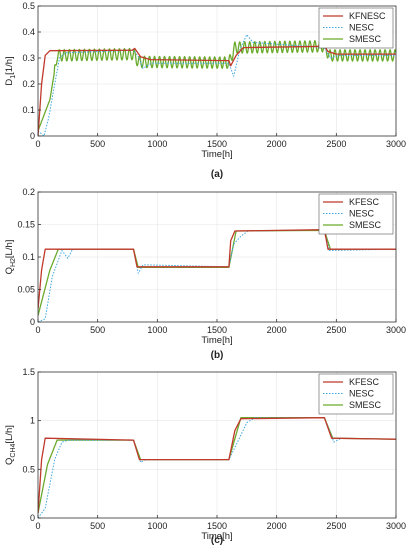 Image resolution: width=407 pixels, height=555 pixels. I want to click on y-tick-label: 0.3, so click(28, 58).